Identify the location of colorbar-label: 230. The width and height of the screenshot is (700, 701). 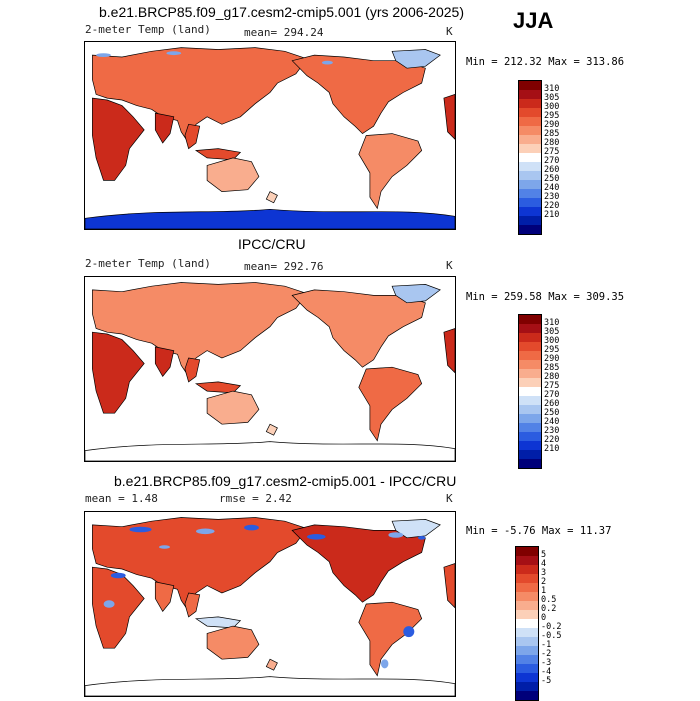
(552, 431).